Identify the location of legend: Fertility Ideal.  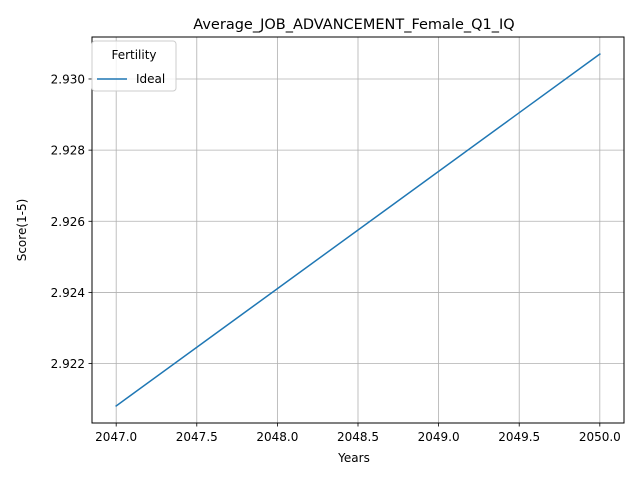
(134, 66).